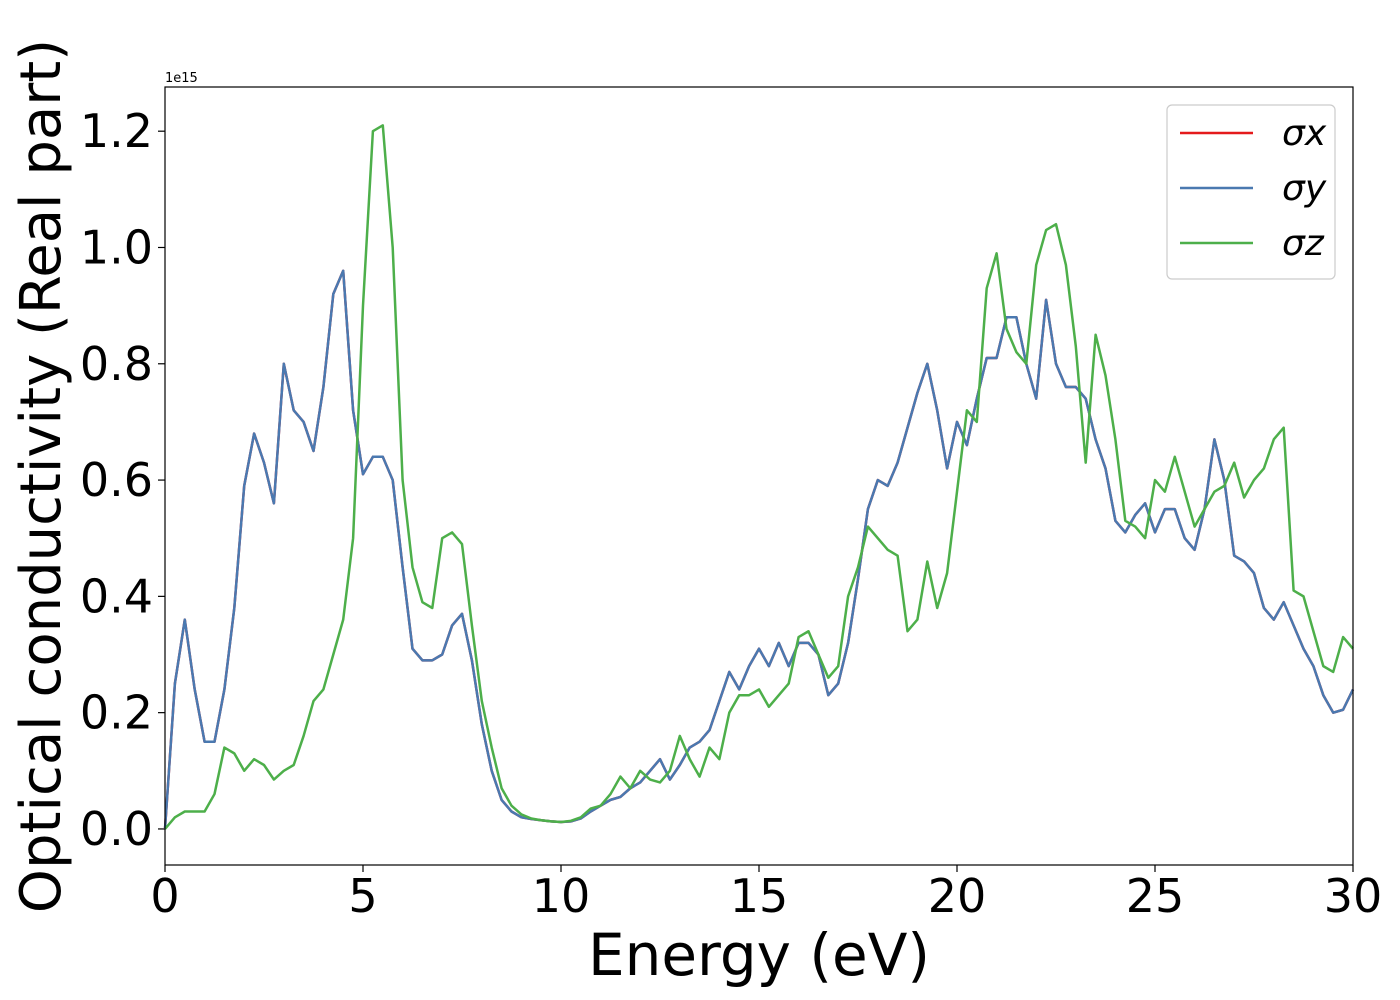 This screenshot has height=1000, width=1400. Describe the element at coordinates (1304, 188) in the screenshot. I see `legend-label: σy` at that location.